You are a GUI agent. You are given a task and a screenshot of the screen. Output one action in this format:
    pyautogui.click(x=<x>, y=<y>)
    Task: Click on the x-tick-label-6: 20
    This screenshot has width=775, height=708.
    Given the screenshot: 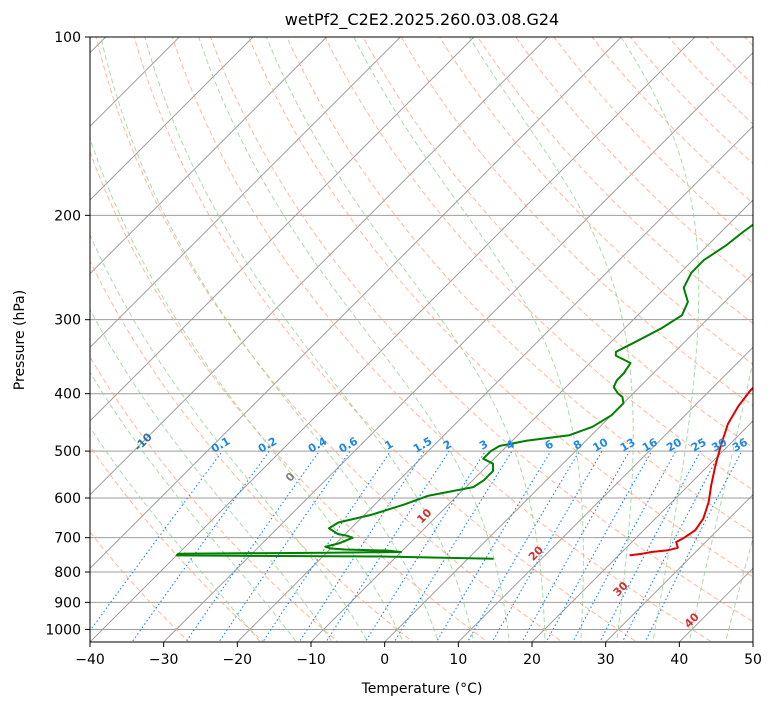 What is the action you would take?
    pyautogui.click(x=532, y=660)
    